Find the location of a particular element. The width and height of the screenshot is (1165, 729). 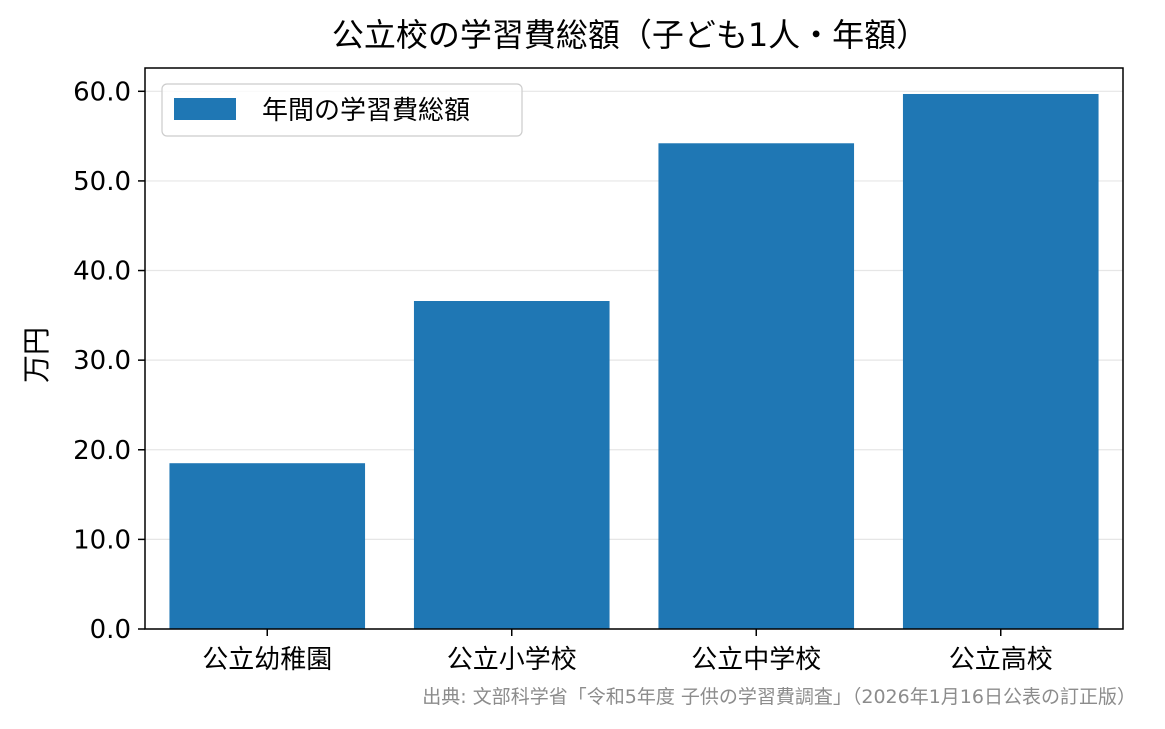

x-tick-label: 公立中学校 is located at coordinates (756, 660).